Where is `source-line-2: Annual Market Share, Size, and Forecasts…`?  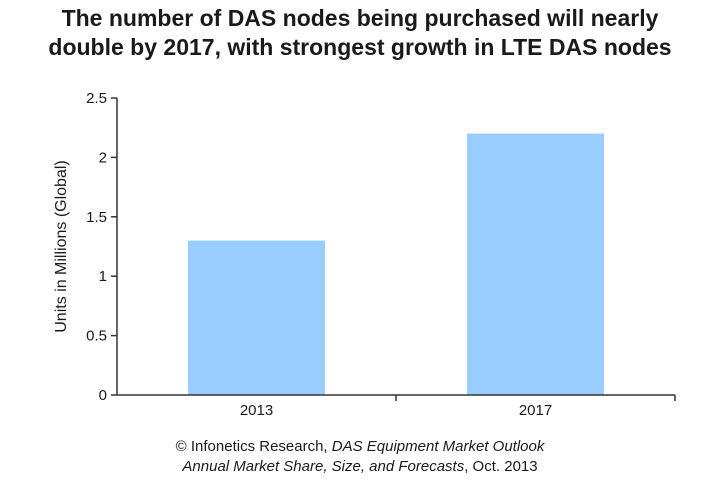 source-line-2: Annual Market Share, Size, and Forecasts… is located at coordinates (360, 467).